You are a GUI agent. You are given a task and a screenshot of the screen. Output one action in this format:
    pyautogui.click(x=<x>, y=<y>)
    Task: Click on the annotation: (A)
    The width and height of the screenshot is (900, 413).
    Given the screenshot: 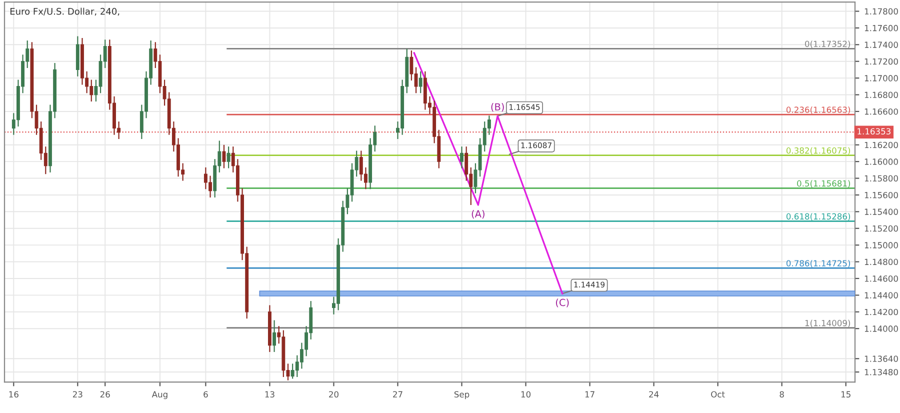 What is the action you would take?
    pyautogui.click(x=478, y=214)
    